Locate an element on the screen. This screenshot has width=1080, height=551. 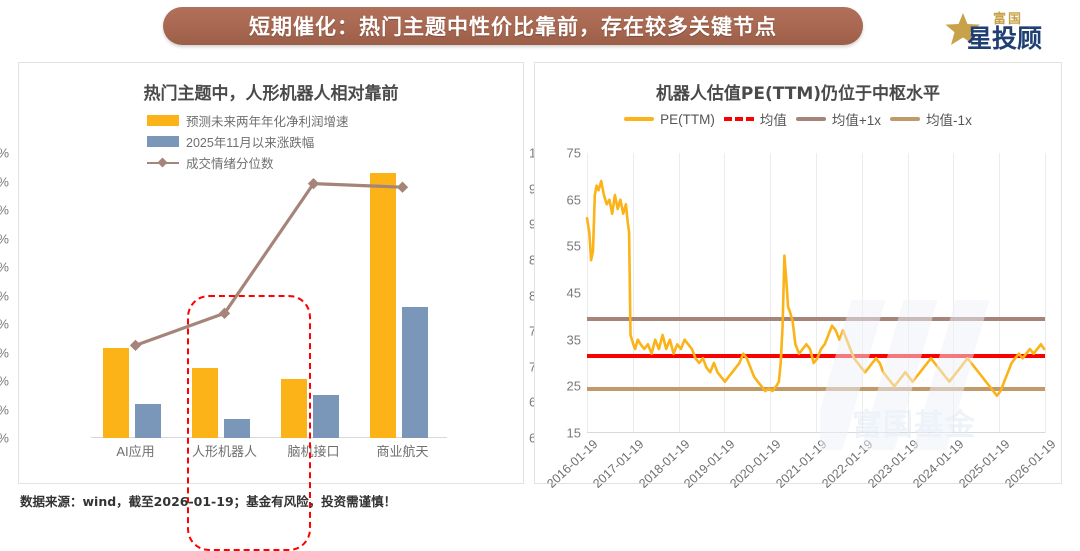
logo-top-text: 富国 is located at coordinates (1008, 19).